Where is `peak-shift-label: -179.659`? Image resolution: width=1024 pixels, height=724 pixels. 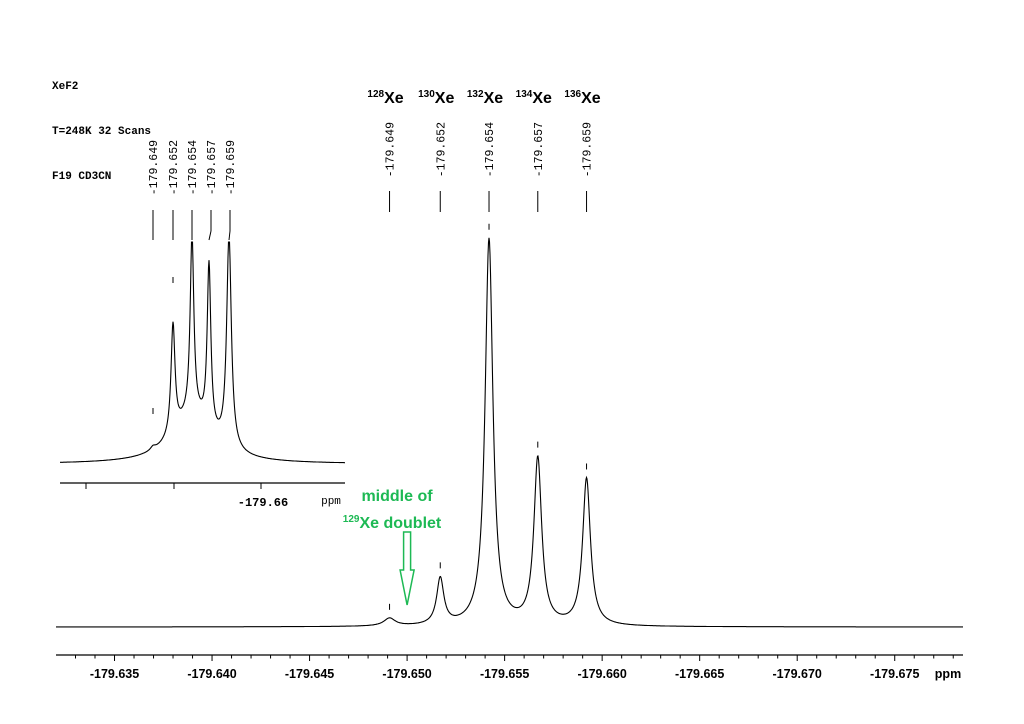
peak-shift-label: -179.659 is located at coordinates (588, 149).